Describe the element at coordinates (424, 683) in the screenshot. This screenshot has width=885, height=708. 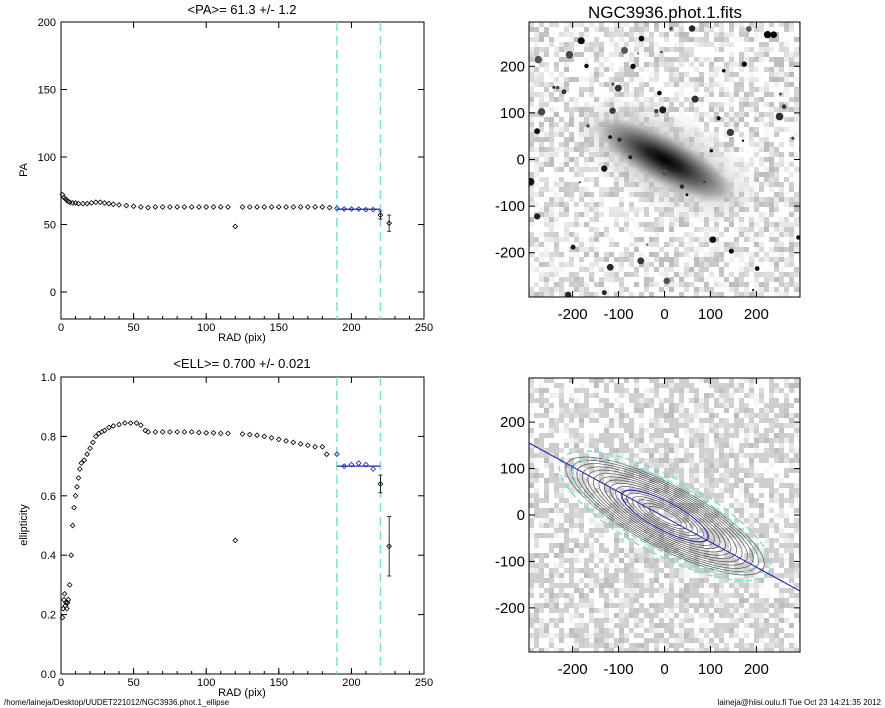
I see `ell-x-tick-label: 250` at that location.